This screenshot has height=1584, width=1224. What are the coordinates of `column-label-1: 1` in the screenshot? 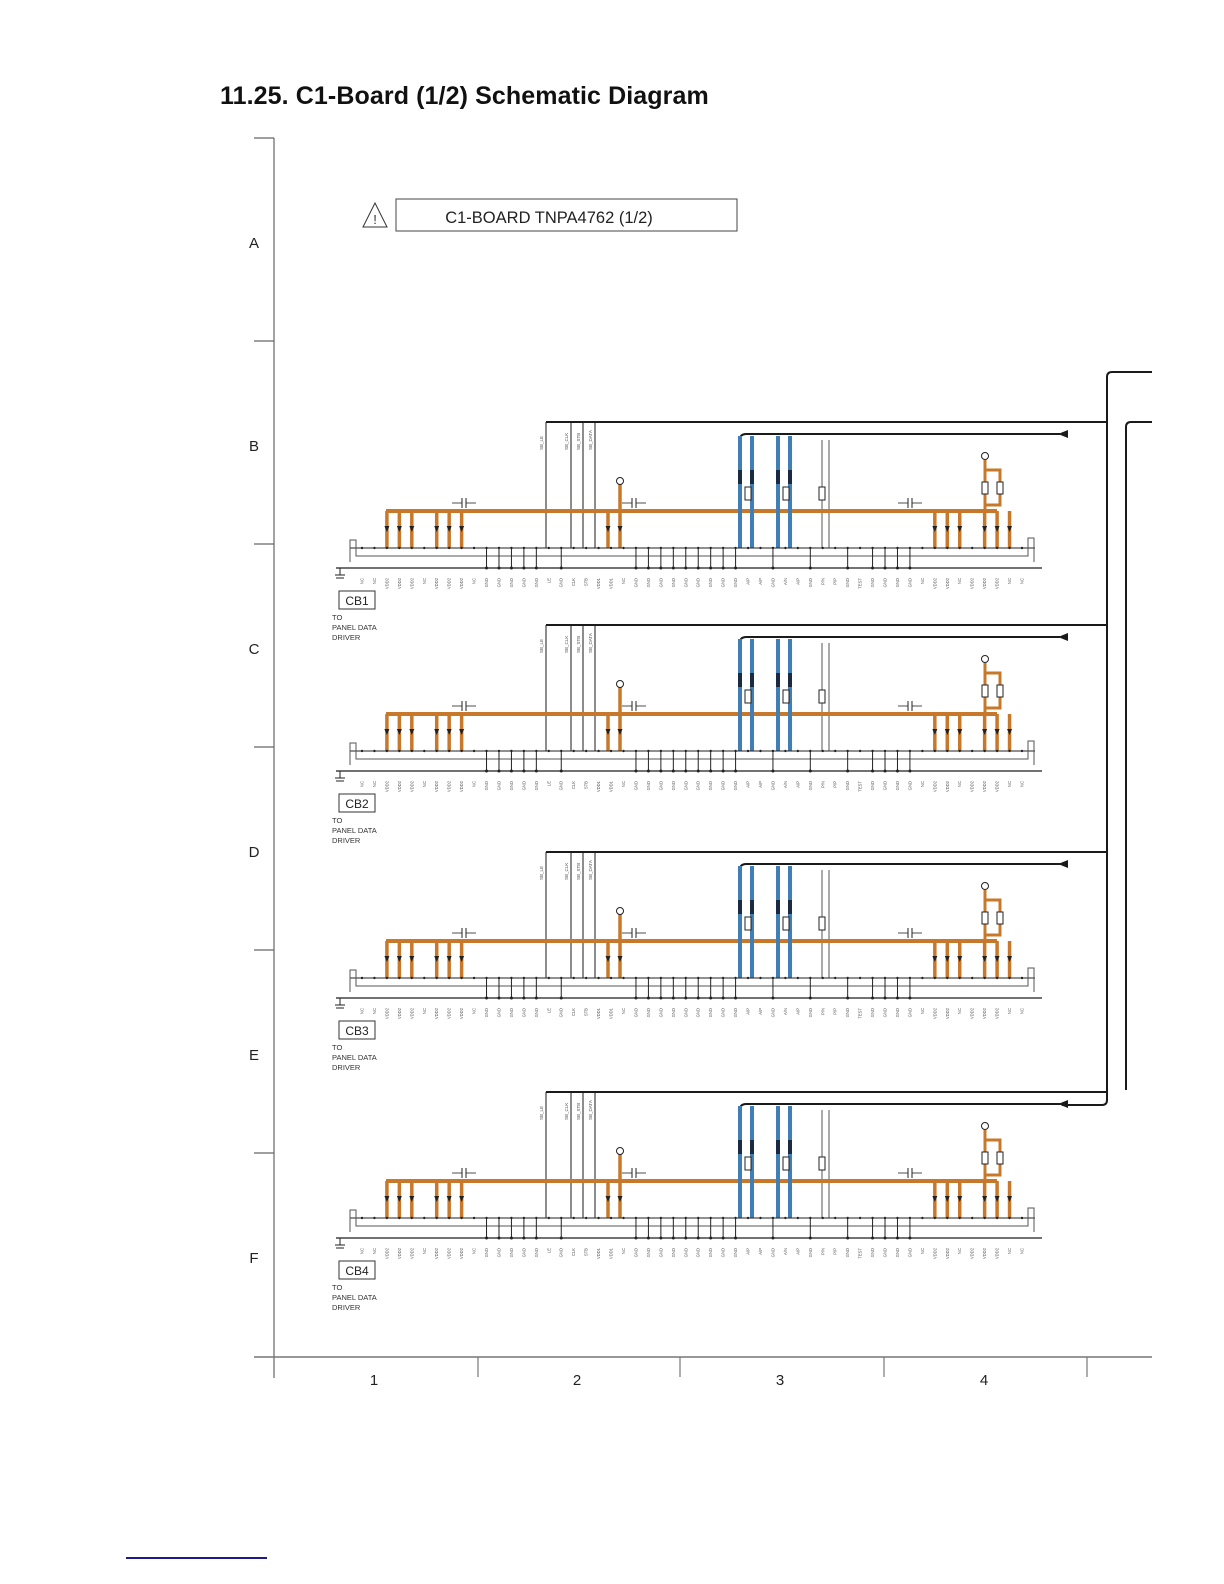 It's located at (374, 1380).